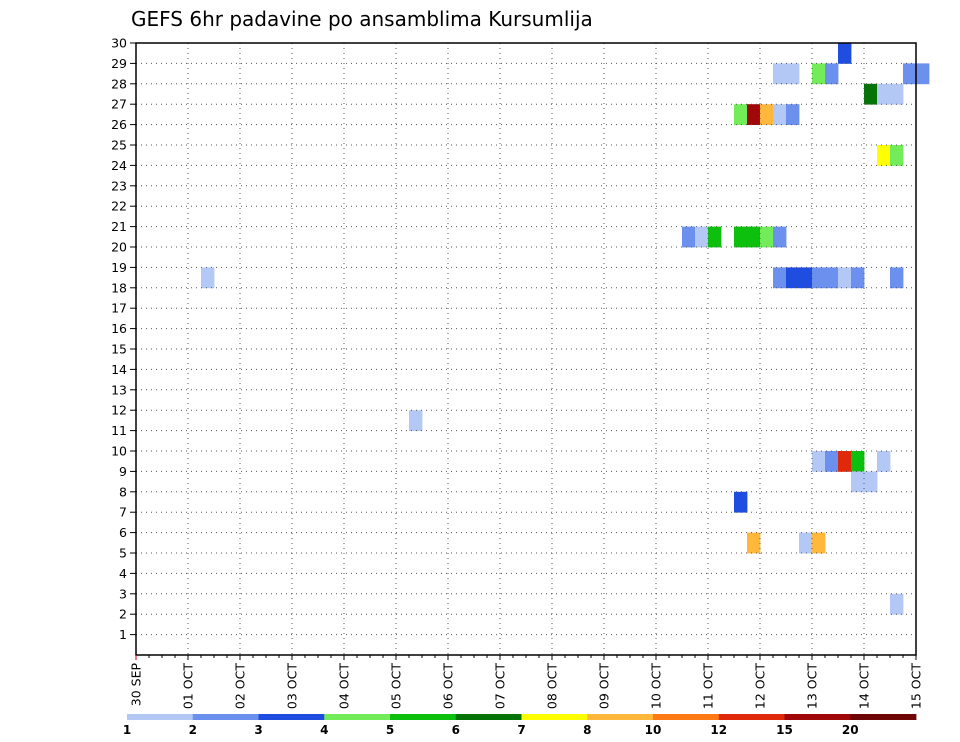 This screenshot has height=742, width=960. What do you see at coordinates (910, 74) in the screenshot?
I see `cell-m29-t59` at bounding box center [910, 74].